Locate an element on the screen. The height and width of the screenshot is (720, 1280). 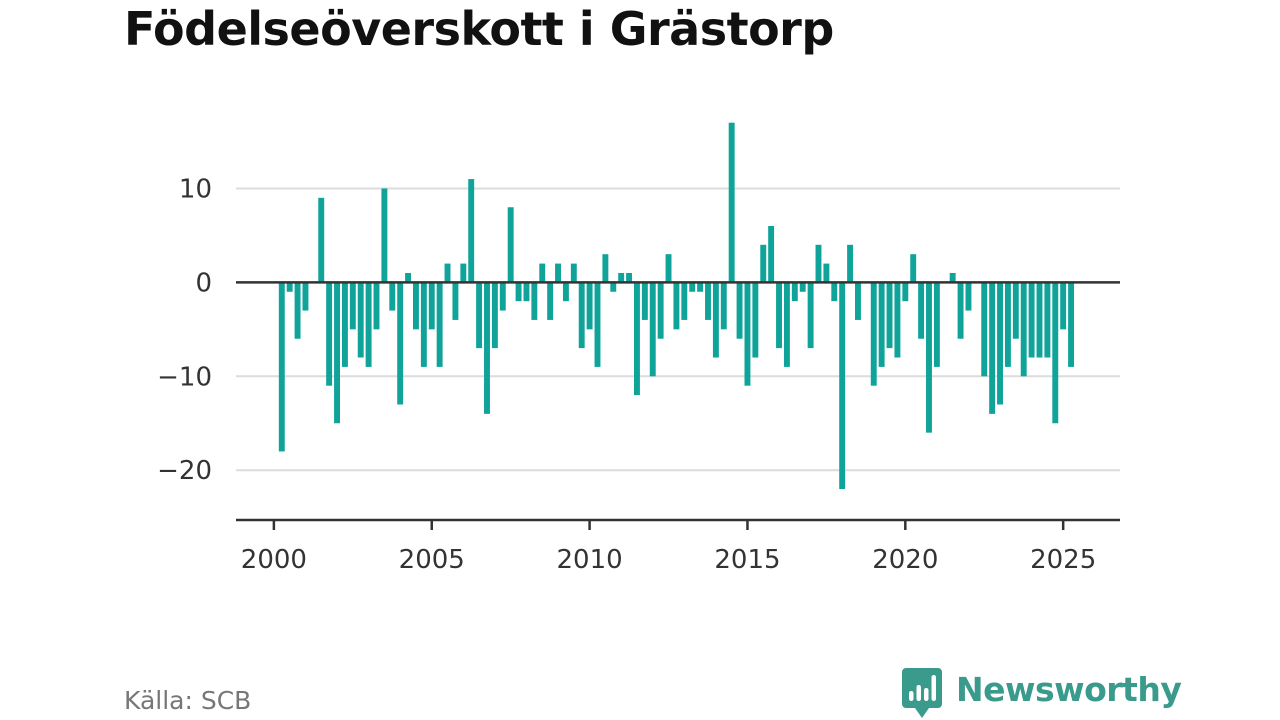
newsworthy-logo-icon is located at coordinates (922, 693).